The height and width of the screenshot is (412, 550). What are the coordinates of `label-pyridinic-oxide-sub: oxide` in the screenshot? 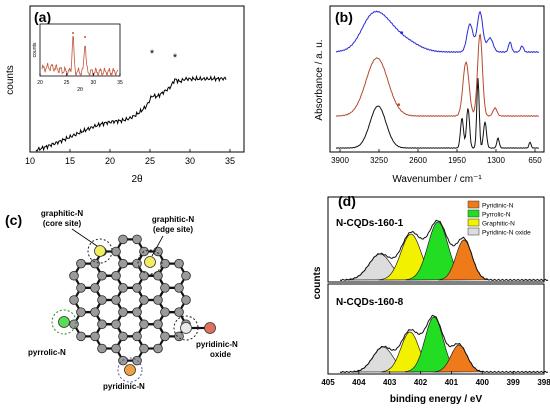 It's located at (220, 354).